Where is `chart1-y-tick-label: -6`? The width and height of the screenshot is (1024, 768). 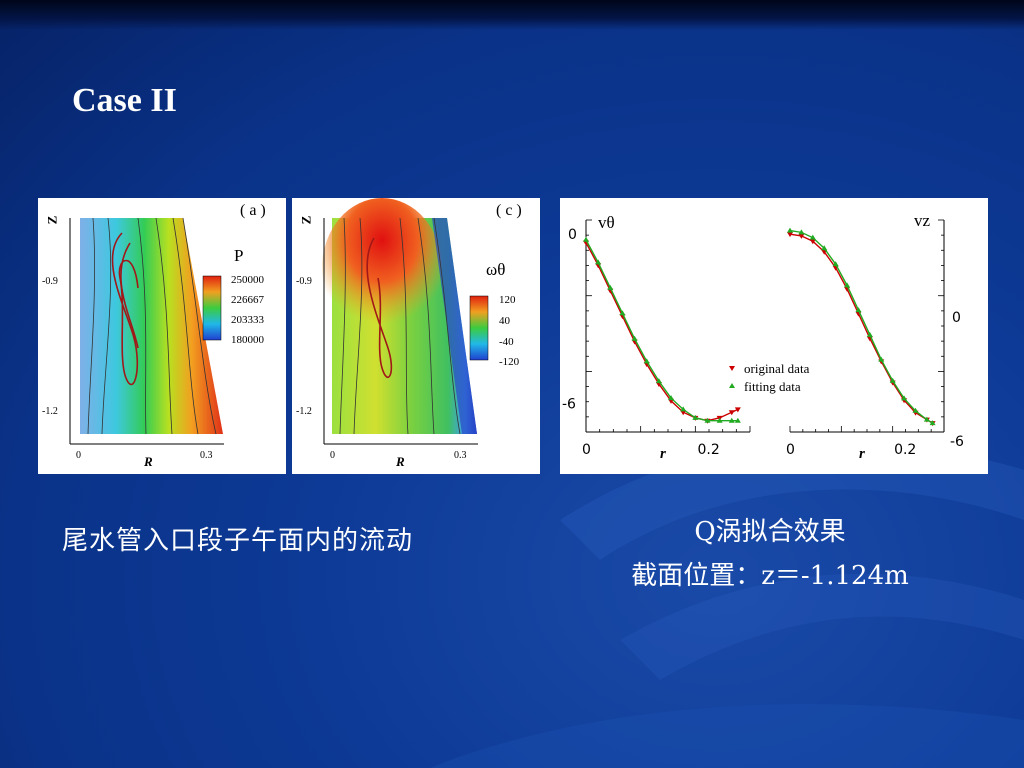
chart1-y-tick-label: -6 is located at coordinates (569, 405).